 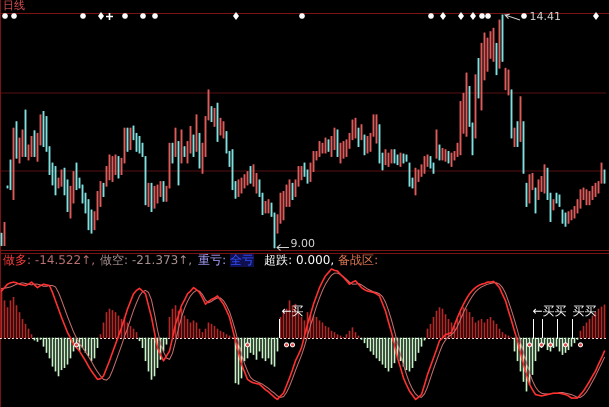 What do you see at coordinates (146, 260) in the screenshot?
I see `text: 做空: -21.373↑,` at bounding box center [146, 260].